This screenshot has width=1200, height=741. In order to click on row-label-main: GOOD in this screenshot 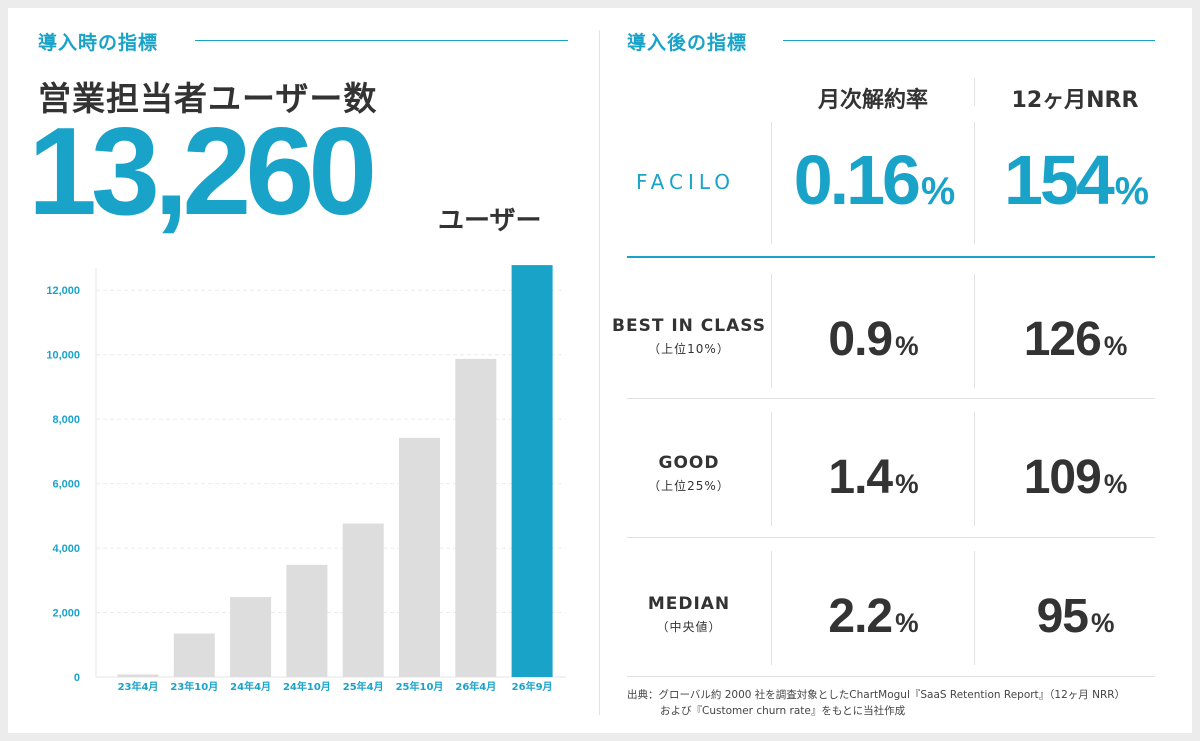, I will do `click(689, 463)`.